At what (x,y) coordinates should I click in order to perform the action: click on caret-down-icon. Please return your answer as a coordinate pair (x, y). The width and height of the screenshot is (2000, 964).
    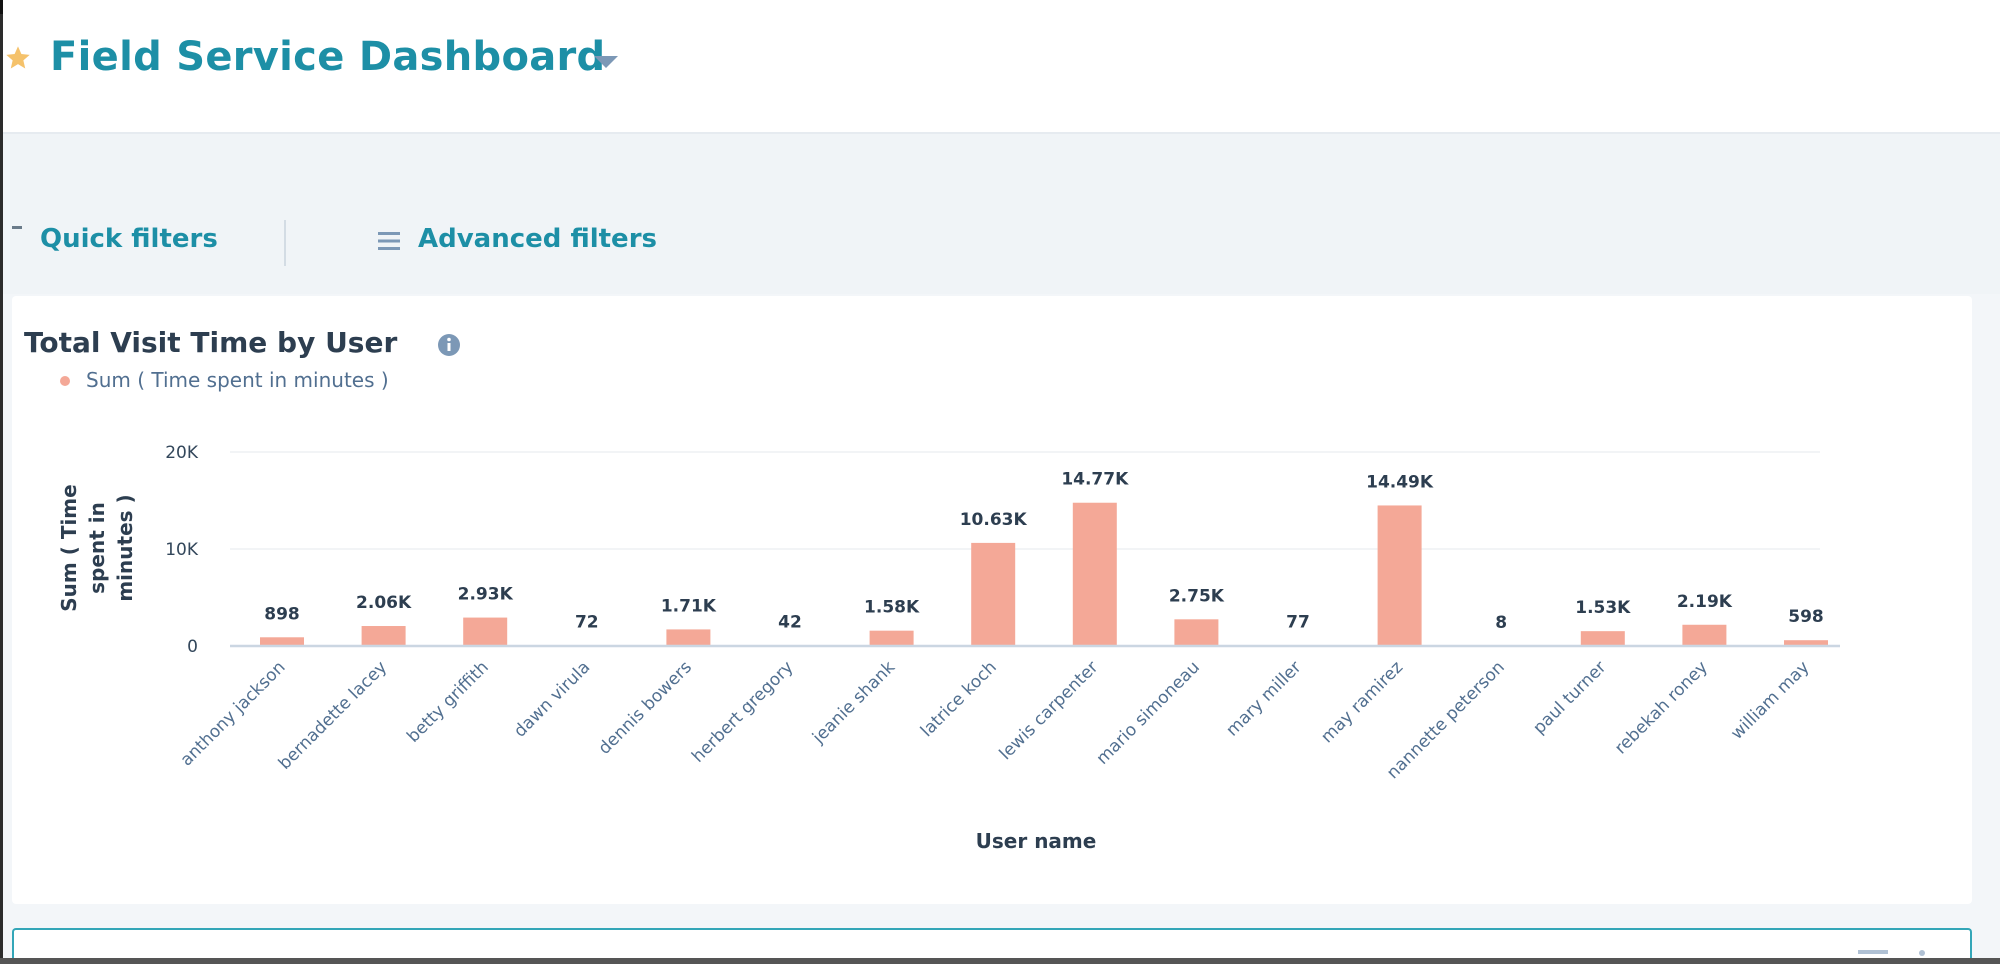
    Looking at the image, I should click on (606, 62).